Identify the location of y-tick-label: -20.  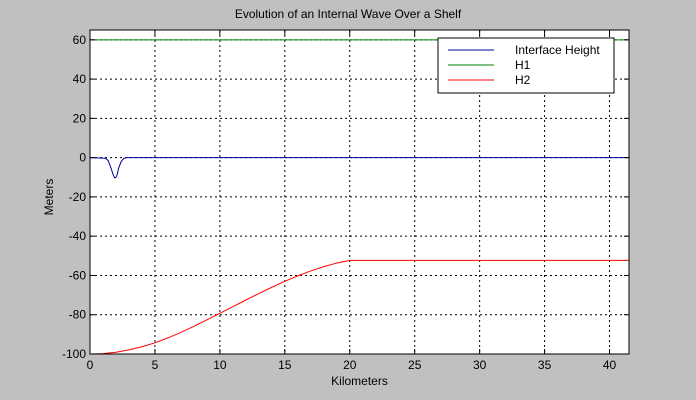
(78, 197).